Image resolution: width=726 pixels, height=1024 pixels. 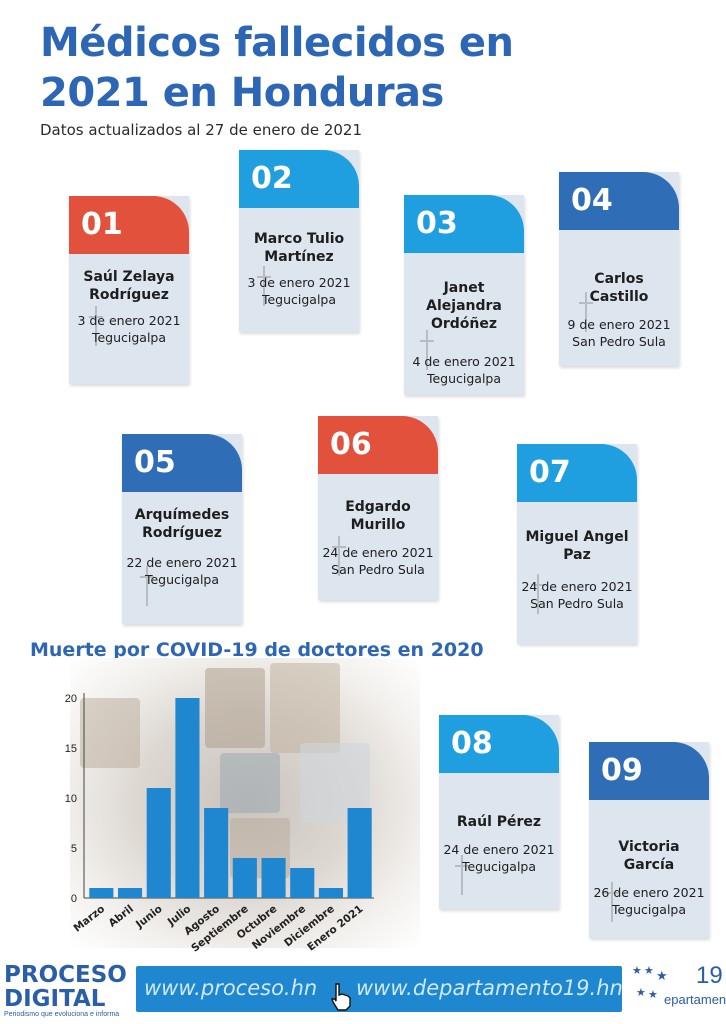 What do you see at coordinates (464, 306) in the screenshot?
I see `card-name: Janet Alejandra Ordóñez` at bounding box center [464, 306].